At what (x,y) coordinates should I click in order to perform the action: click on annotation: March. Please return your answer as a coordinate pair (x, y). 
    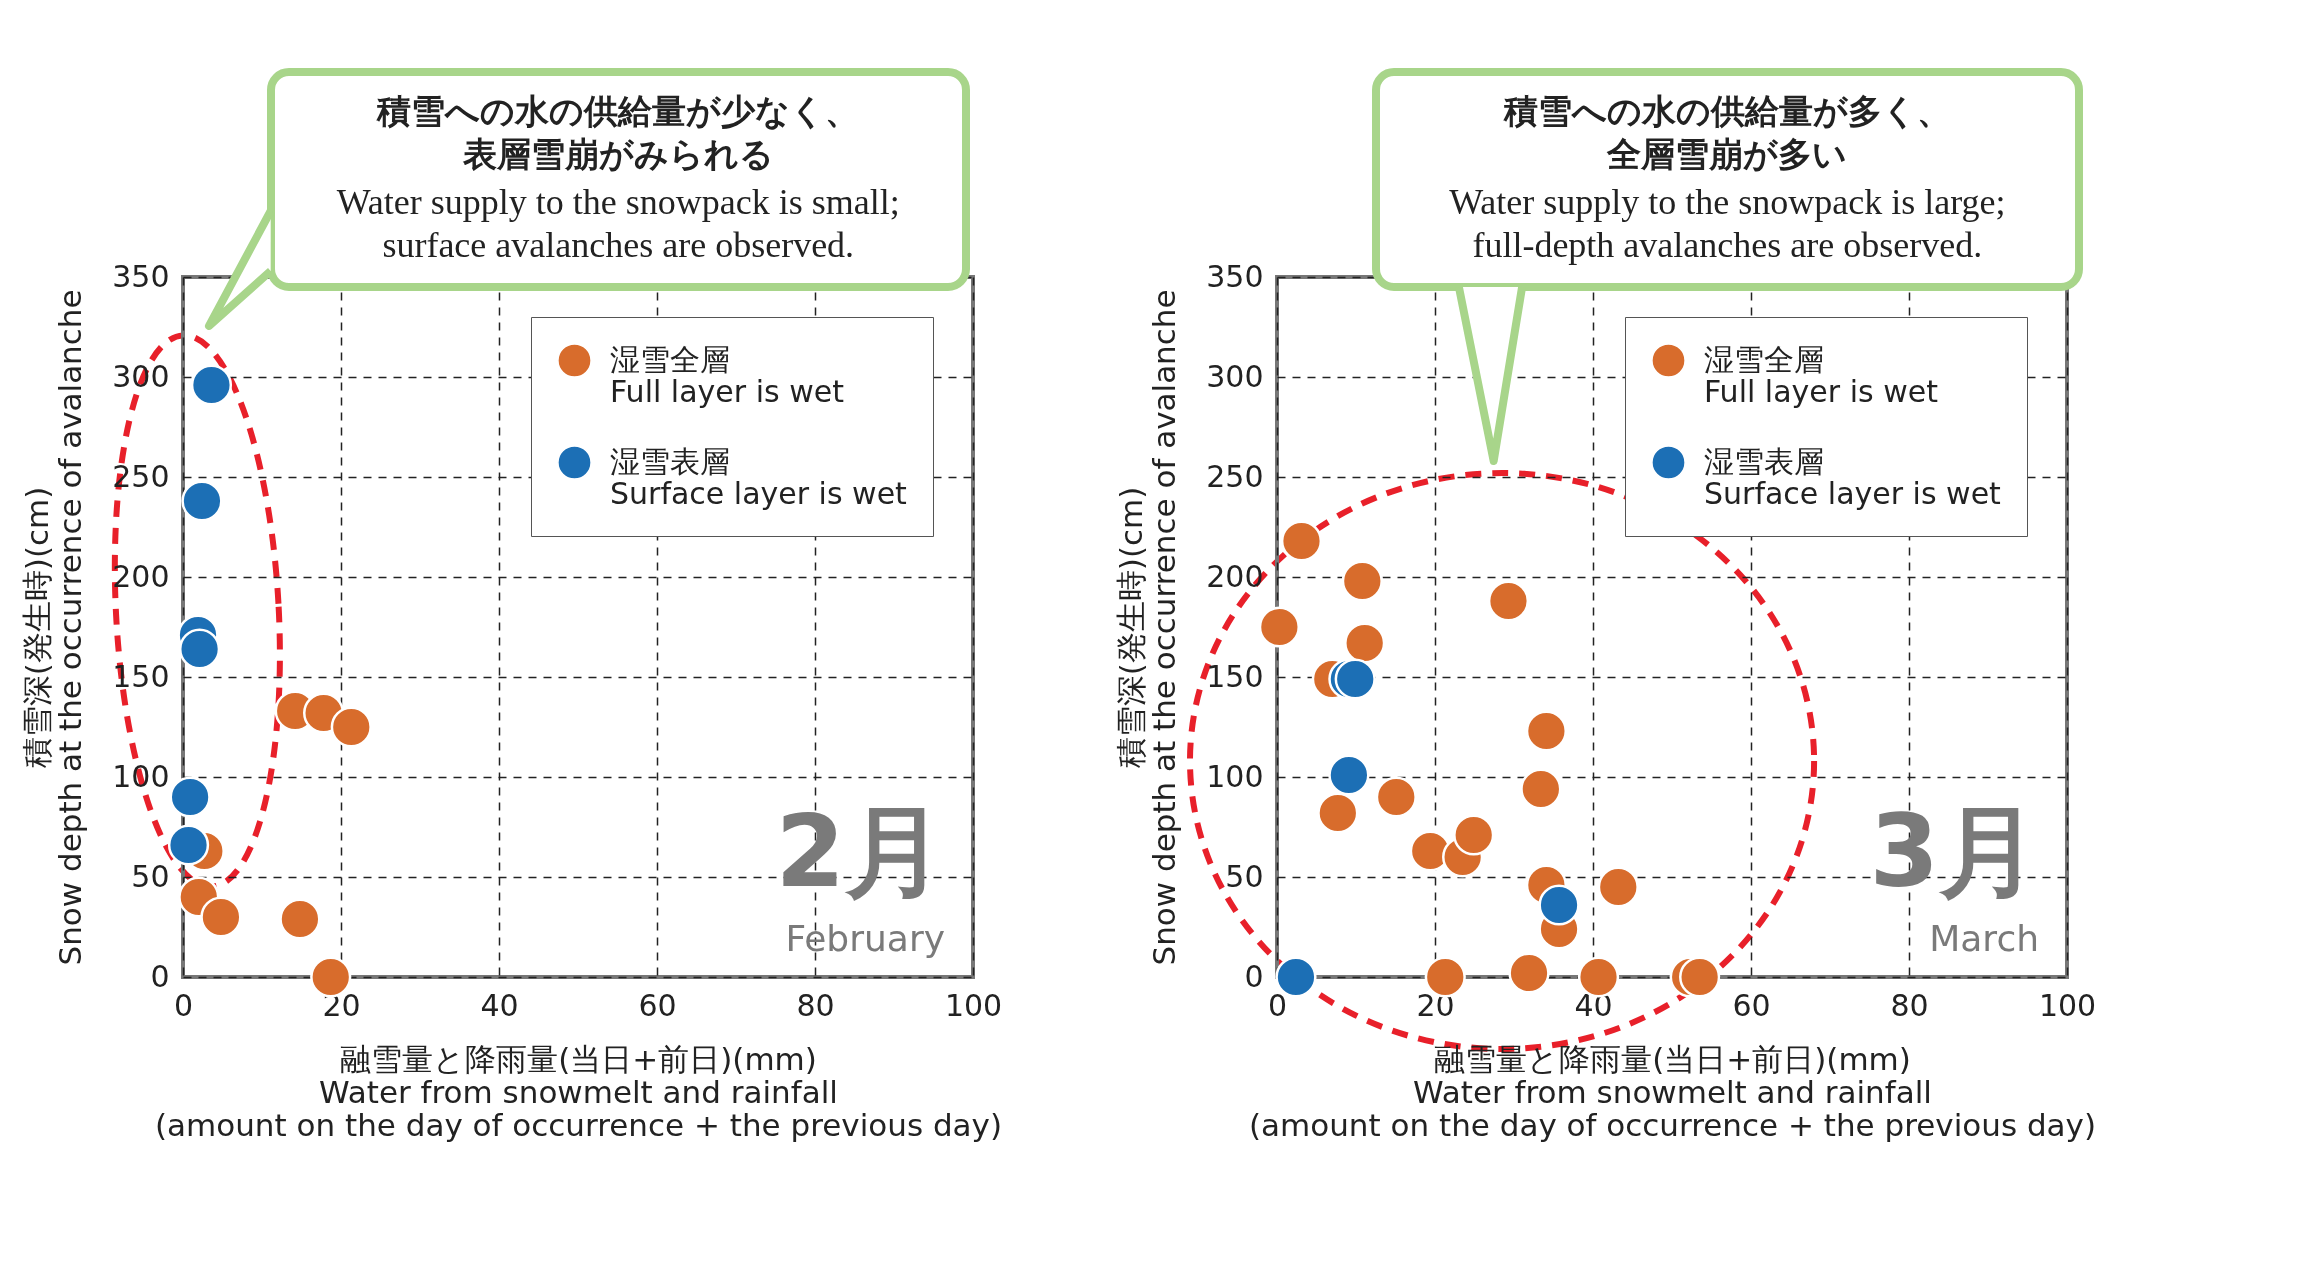
    Looking at the image, I should click on (1984, 938).